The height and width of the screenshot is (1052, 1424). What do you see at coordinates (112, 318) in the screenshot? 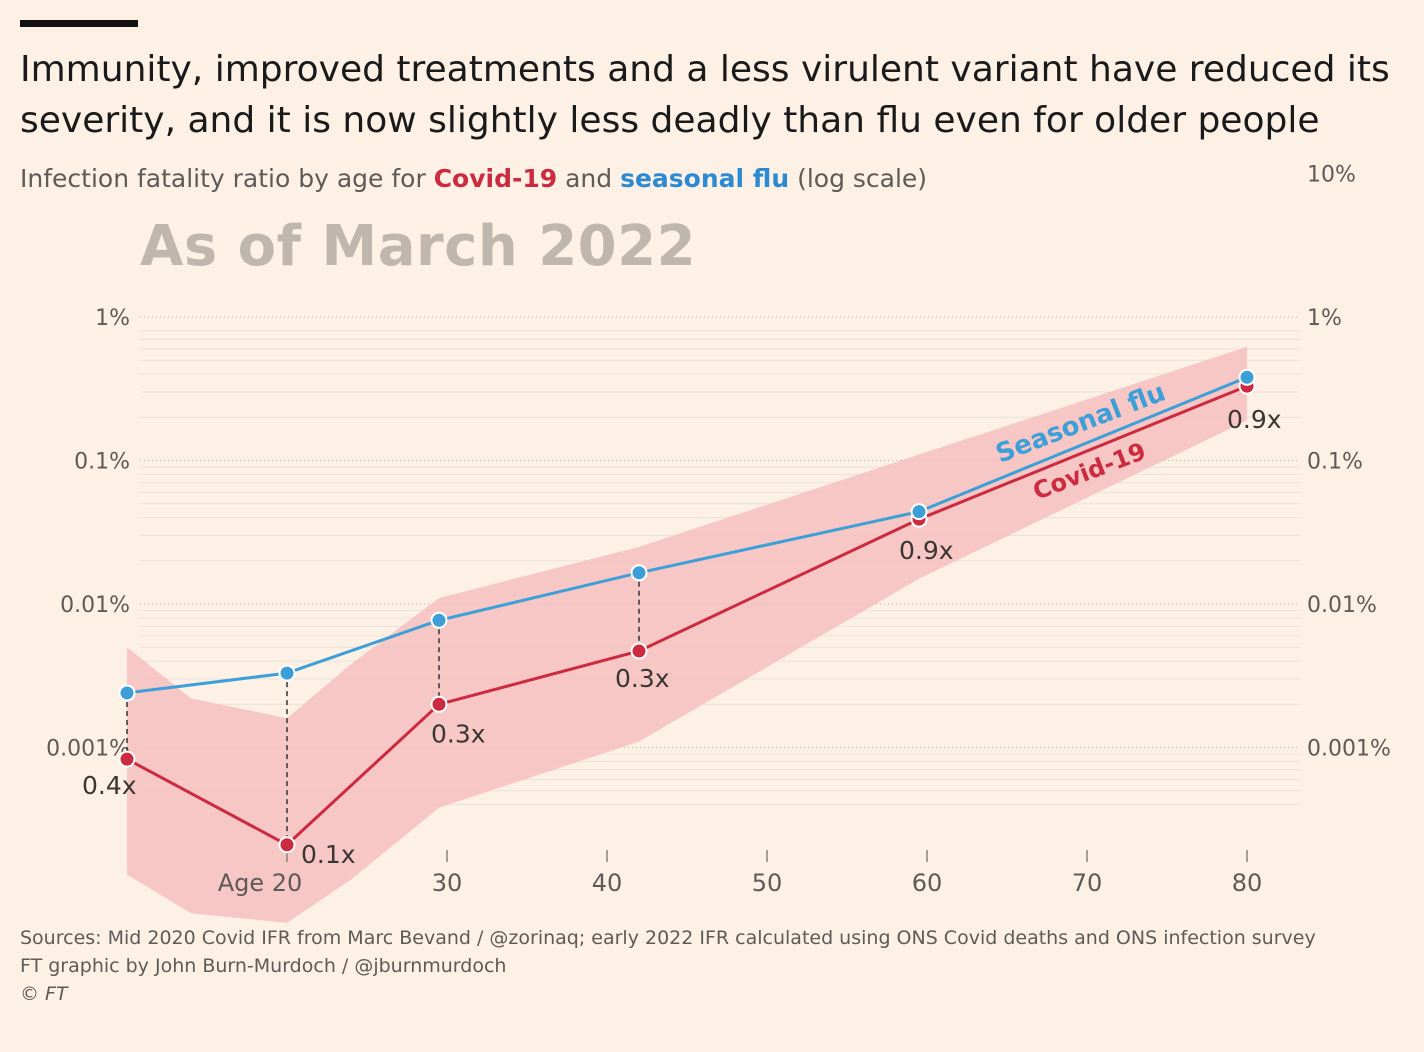
I see `y-tick-label-left: 1%` at bounding box center [112, 318].